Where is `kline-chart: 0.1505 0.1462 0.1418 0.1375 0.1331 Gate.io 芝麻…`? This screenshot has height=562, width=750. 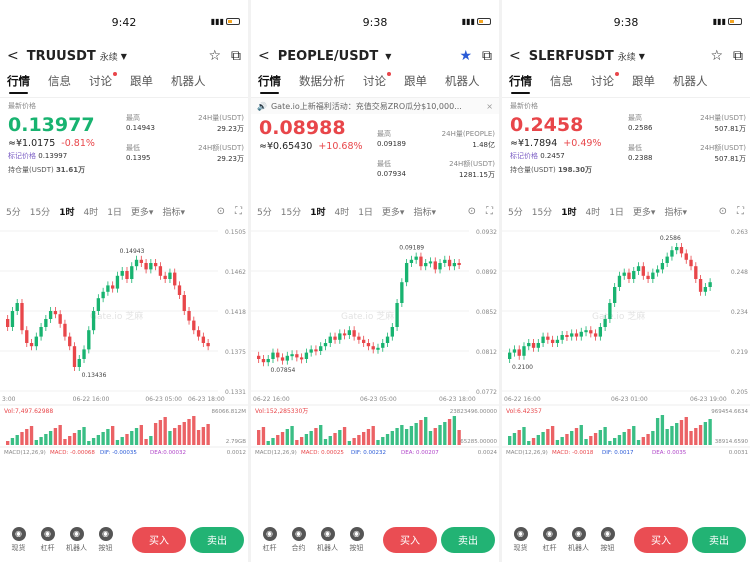
kline-chart: 0.1505 0.1462 0.1418 0.1375 0.1331 Gate.io 芝麻… is located at coordinates (124, 342).